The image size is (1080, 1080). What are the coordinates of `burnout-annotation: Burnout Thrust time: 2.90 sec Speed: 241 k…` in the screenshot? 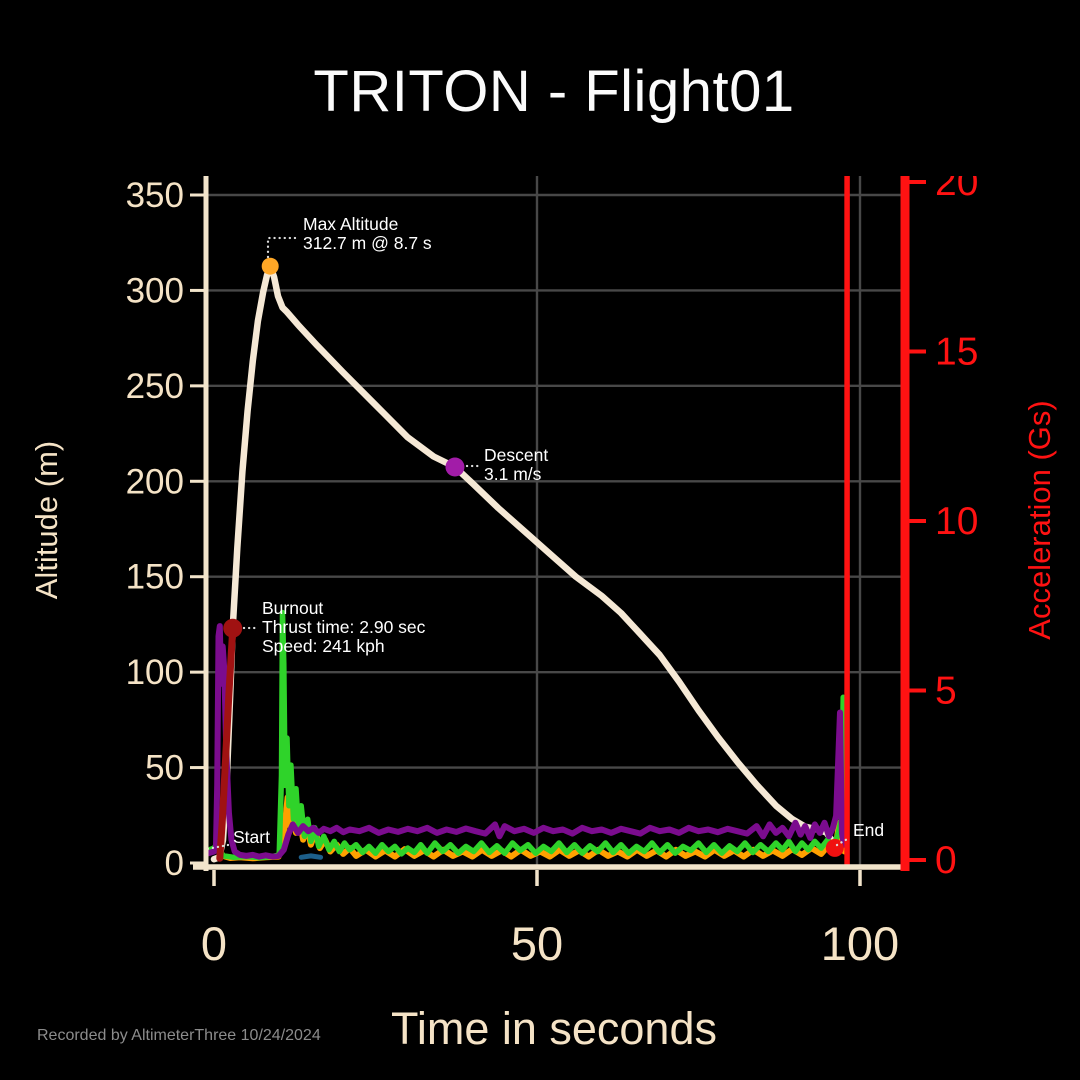 It's located at (344, 627).